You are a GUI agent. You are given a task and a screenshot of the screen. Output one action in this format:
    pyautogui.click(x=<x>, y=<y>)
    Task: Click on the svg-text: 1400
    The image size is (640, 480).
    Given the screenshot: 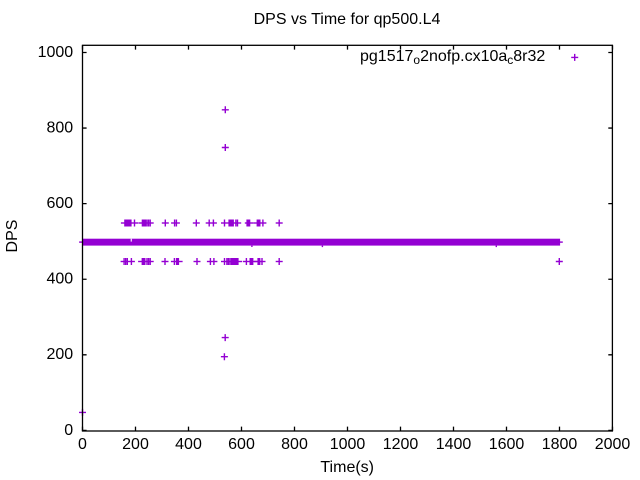 What is the action you would take?
    pyautogui.click(x=454, y=444)
    